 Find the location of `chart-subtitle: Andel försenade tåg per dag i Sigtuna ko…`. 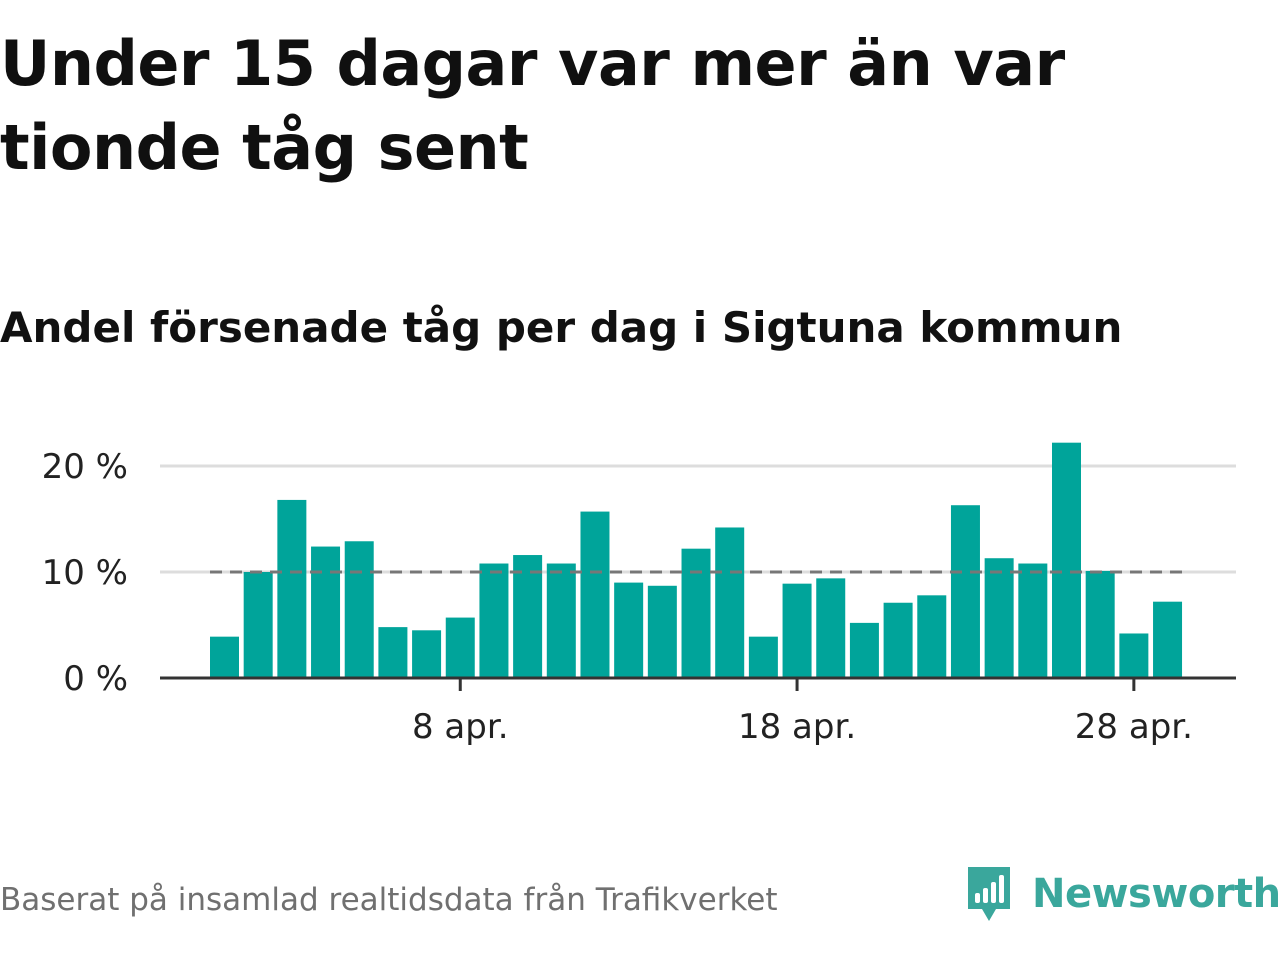

chart-subtitle: Andel försenade tåg per dag i Sigtuna ko… is located at coordinates (561, 327).